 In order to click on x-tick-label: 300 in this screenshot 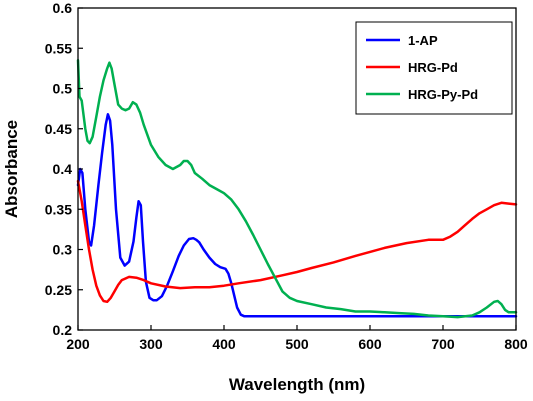, I will do `click(151, 344)`.